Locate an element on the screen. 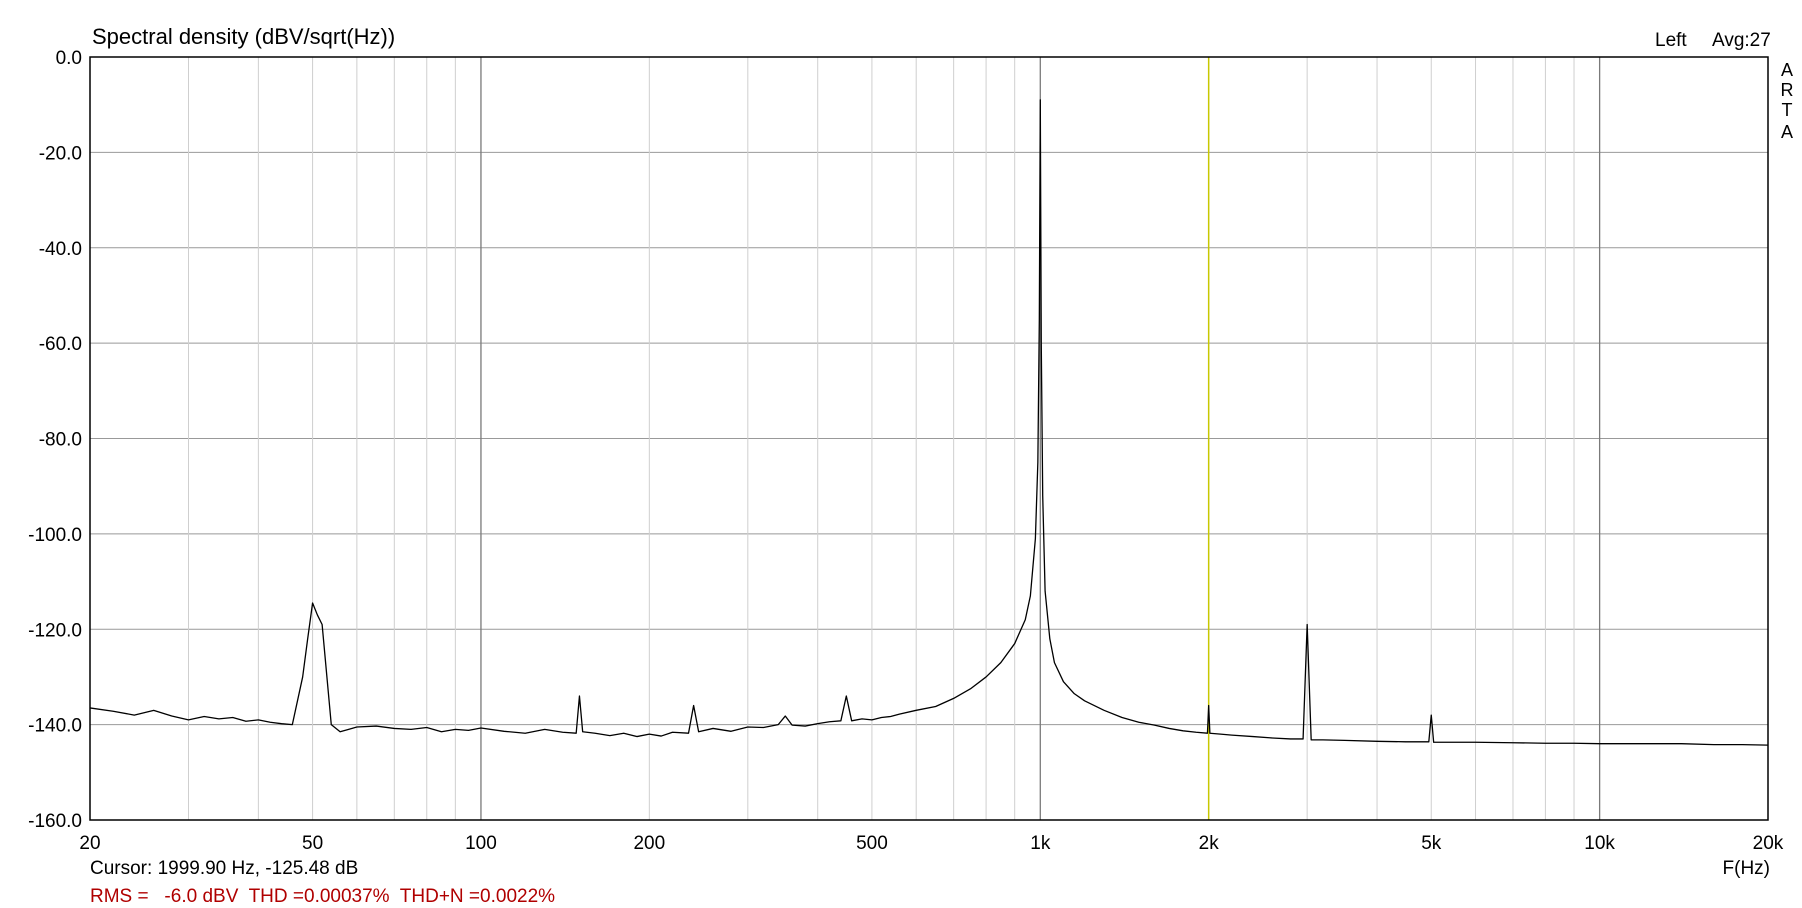  arta-brand: A R T A is located at coordinates (1787, 101).